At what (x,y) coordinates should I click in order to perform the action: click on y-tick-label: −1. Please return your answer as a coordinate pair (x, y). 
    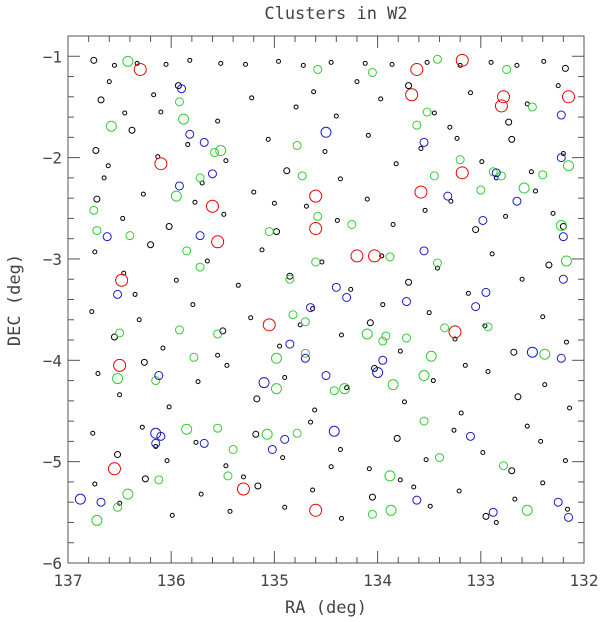
    Looking at the image, I should click on (52, 56).